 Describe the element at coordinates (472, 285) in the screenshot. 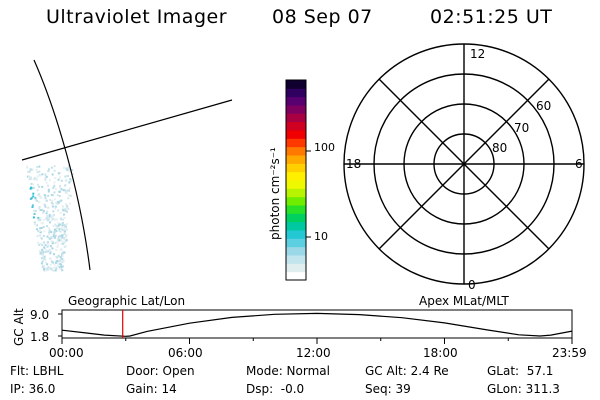

I see `mlt-label-0: 0` at that location.